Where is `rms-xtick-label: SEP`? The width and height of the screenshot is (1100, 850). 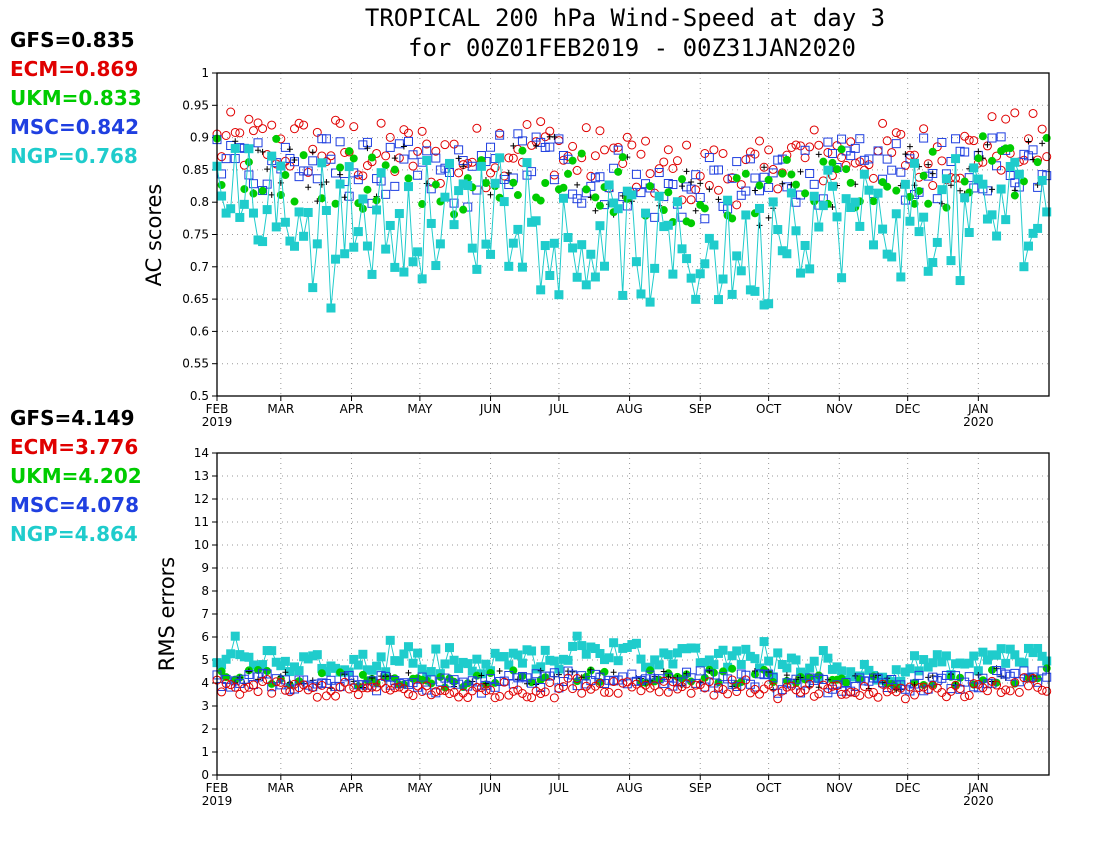
rms-xtick-label: SEP is located at coordinates (700, 788).